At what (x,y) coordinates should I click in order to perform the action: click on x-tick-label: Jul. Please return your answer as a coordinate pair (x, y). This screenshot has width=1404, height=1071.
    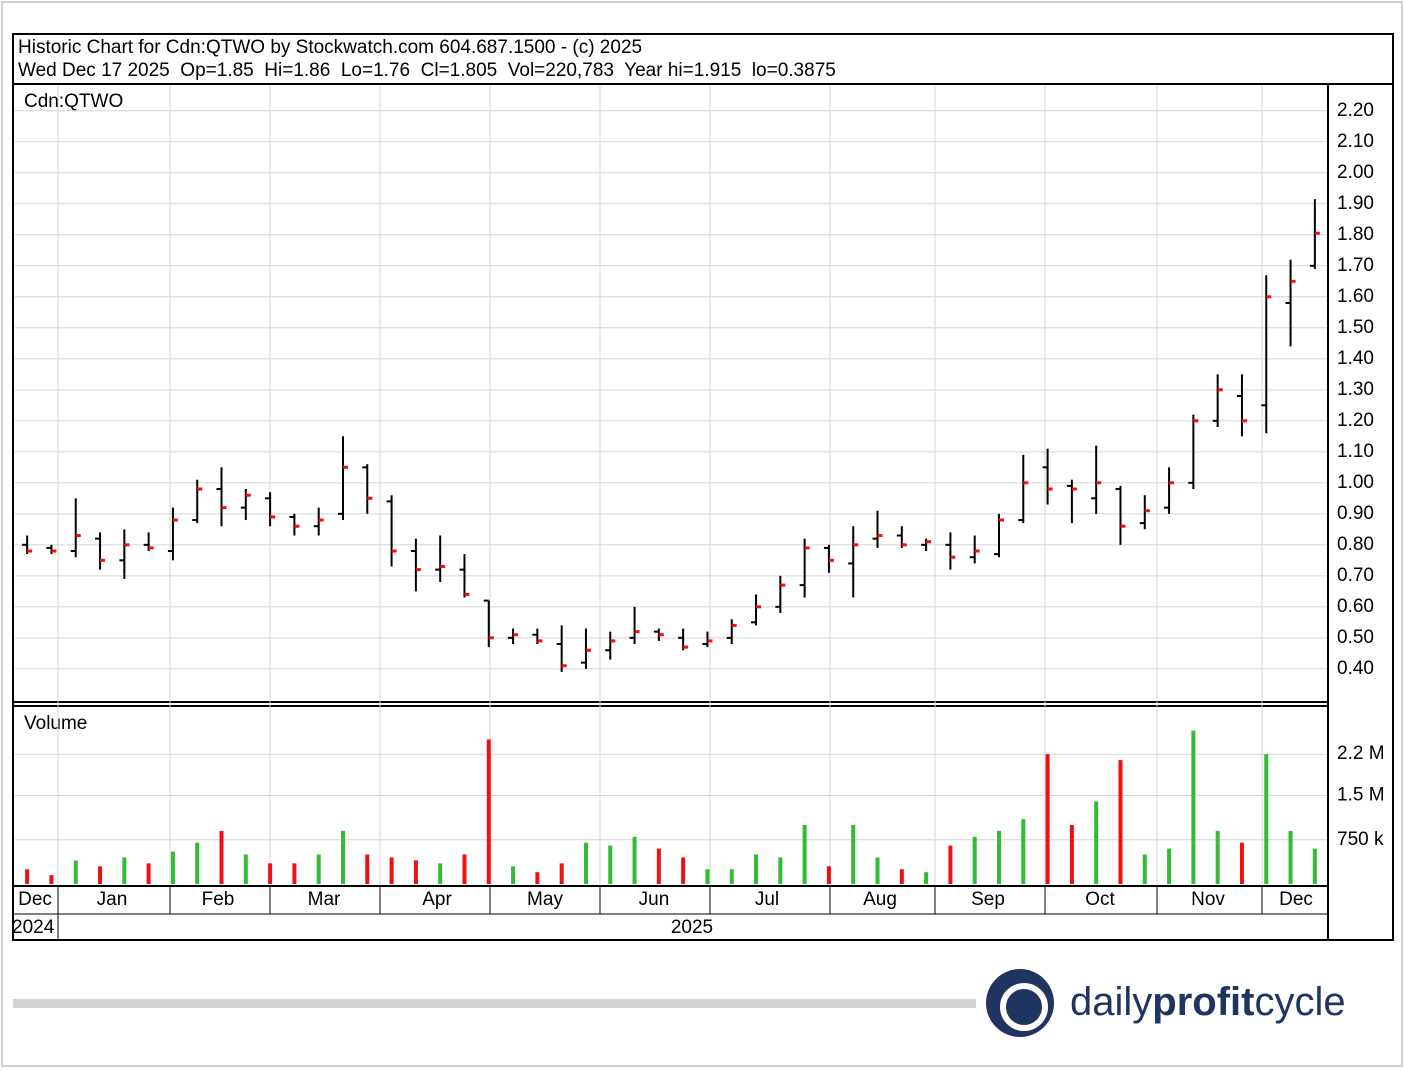
    Looking at the image, I should click on (767, 899).